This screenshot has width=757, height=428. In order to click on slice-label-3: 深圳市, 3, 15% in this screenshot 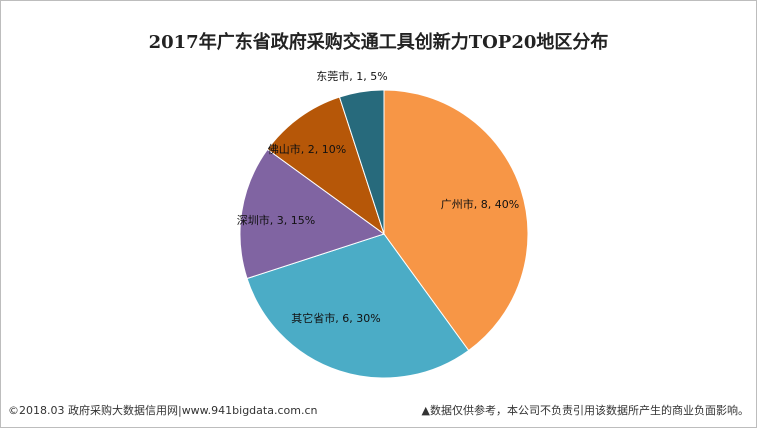, I will do `click(276, 220)`.